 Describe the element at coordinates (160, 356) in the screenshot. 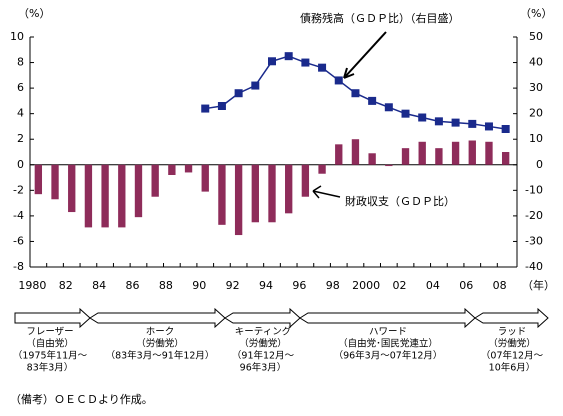

I see `term-detail: （83年3月～91年12月）` at that location.